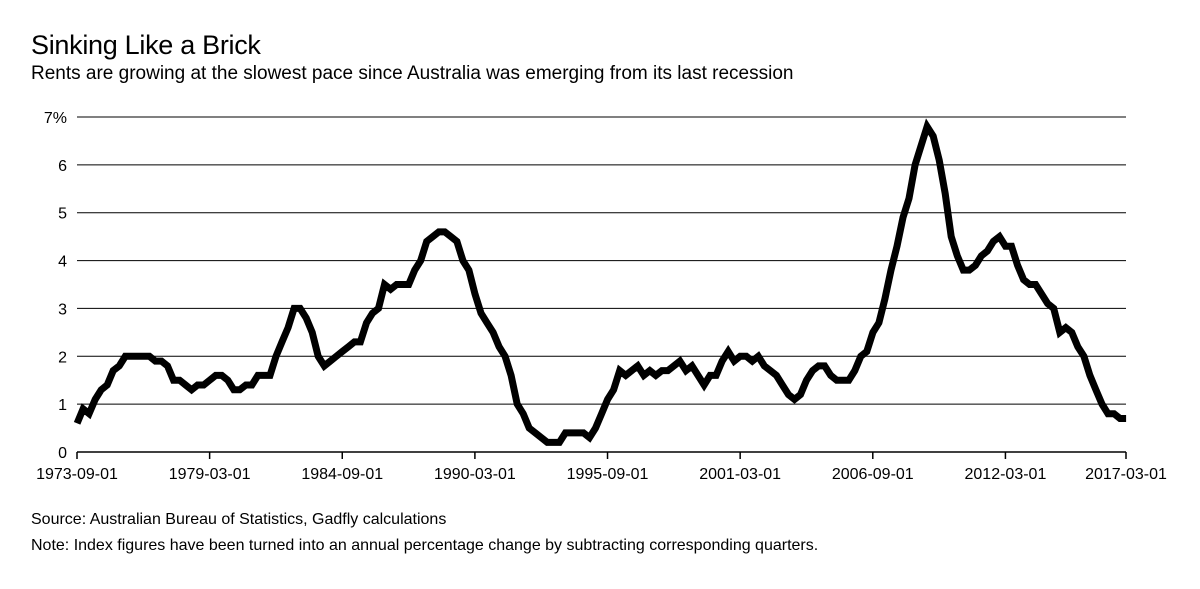 The image size is (1200, 589). What do you see at coordinates (62, 214) in the screenshot?
I see `y-tick-label: 5` at bounding box center [62, 214].